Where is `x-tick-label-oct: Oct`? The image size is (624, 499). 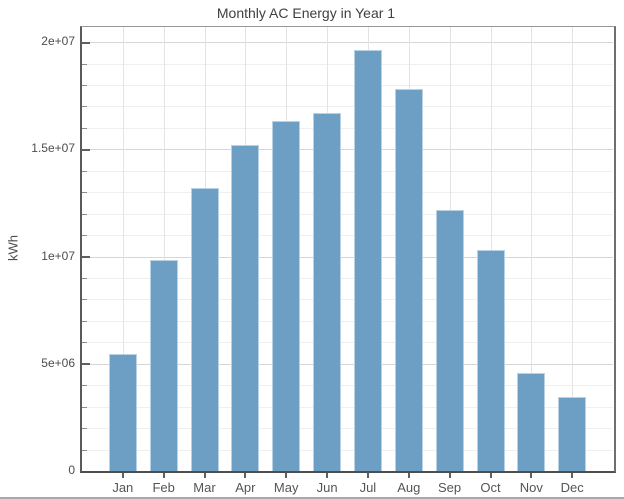
x-tick-label-oct: Oct is located at coordinates (490, 487).